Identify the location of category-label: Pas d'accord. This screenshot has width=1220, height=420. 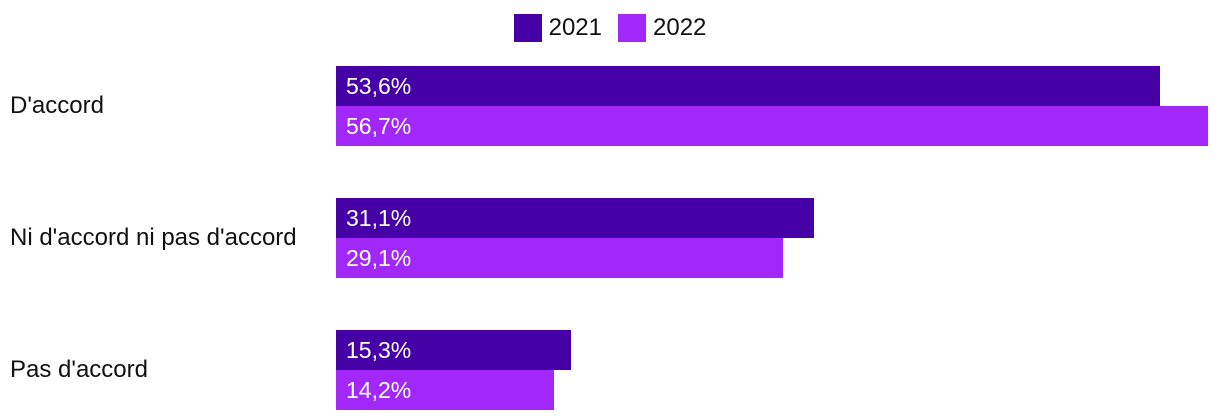
(79, 369).